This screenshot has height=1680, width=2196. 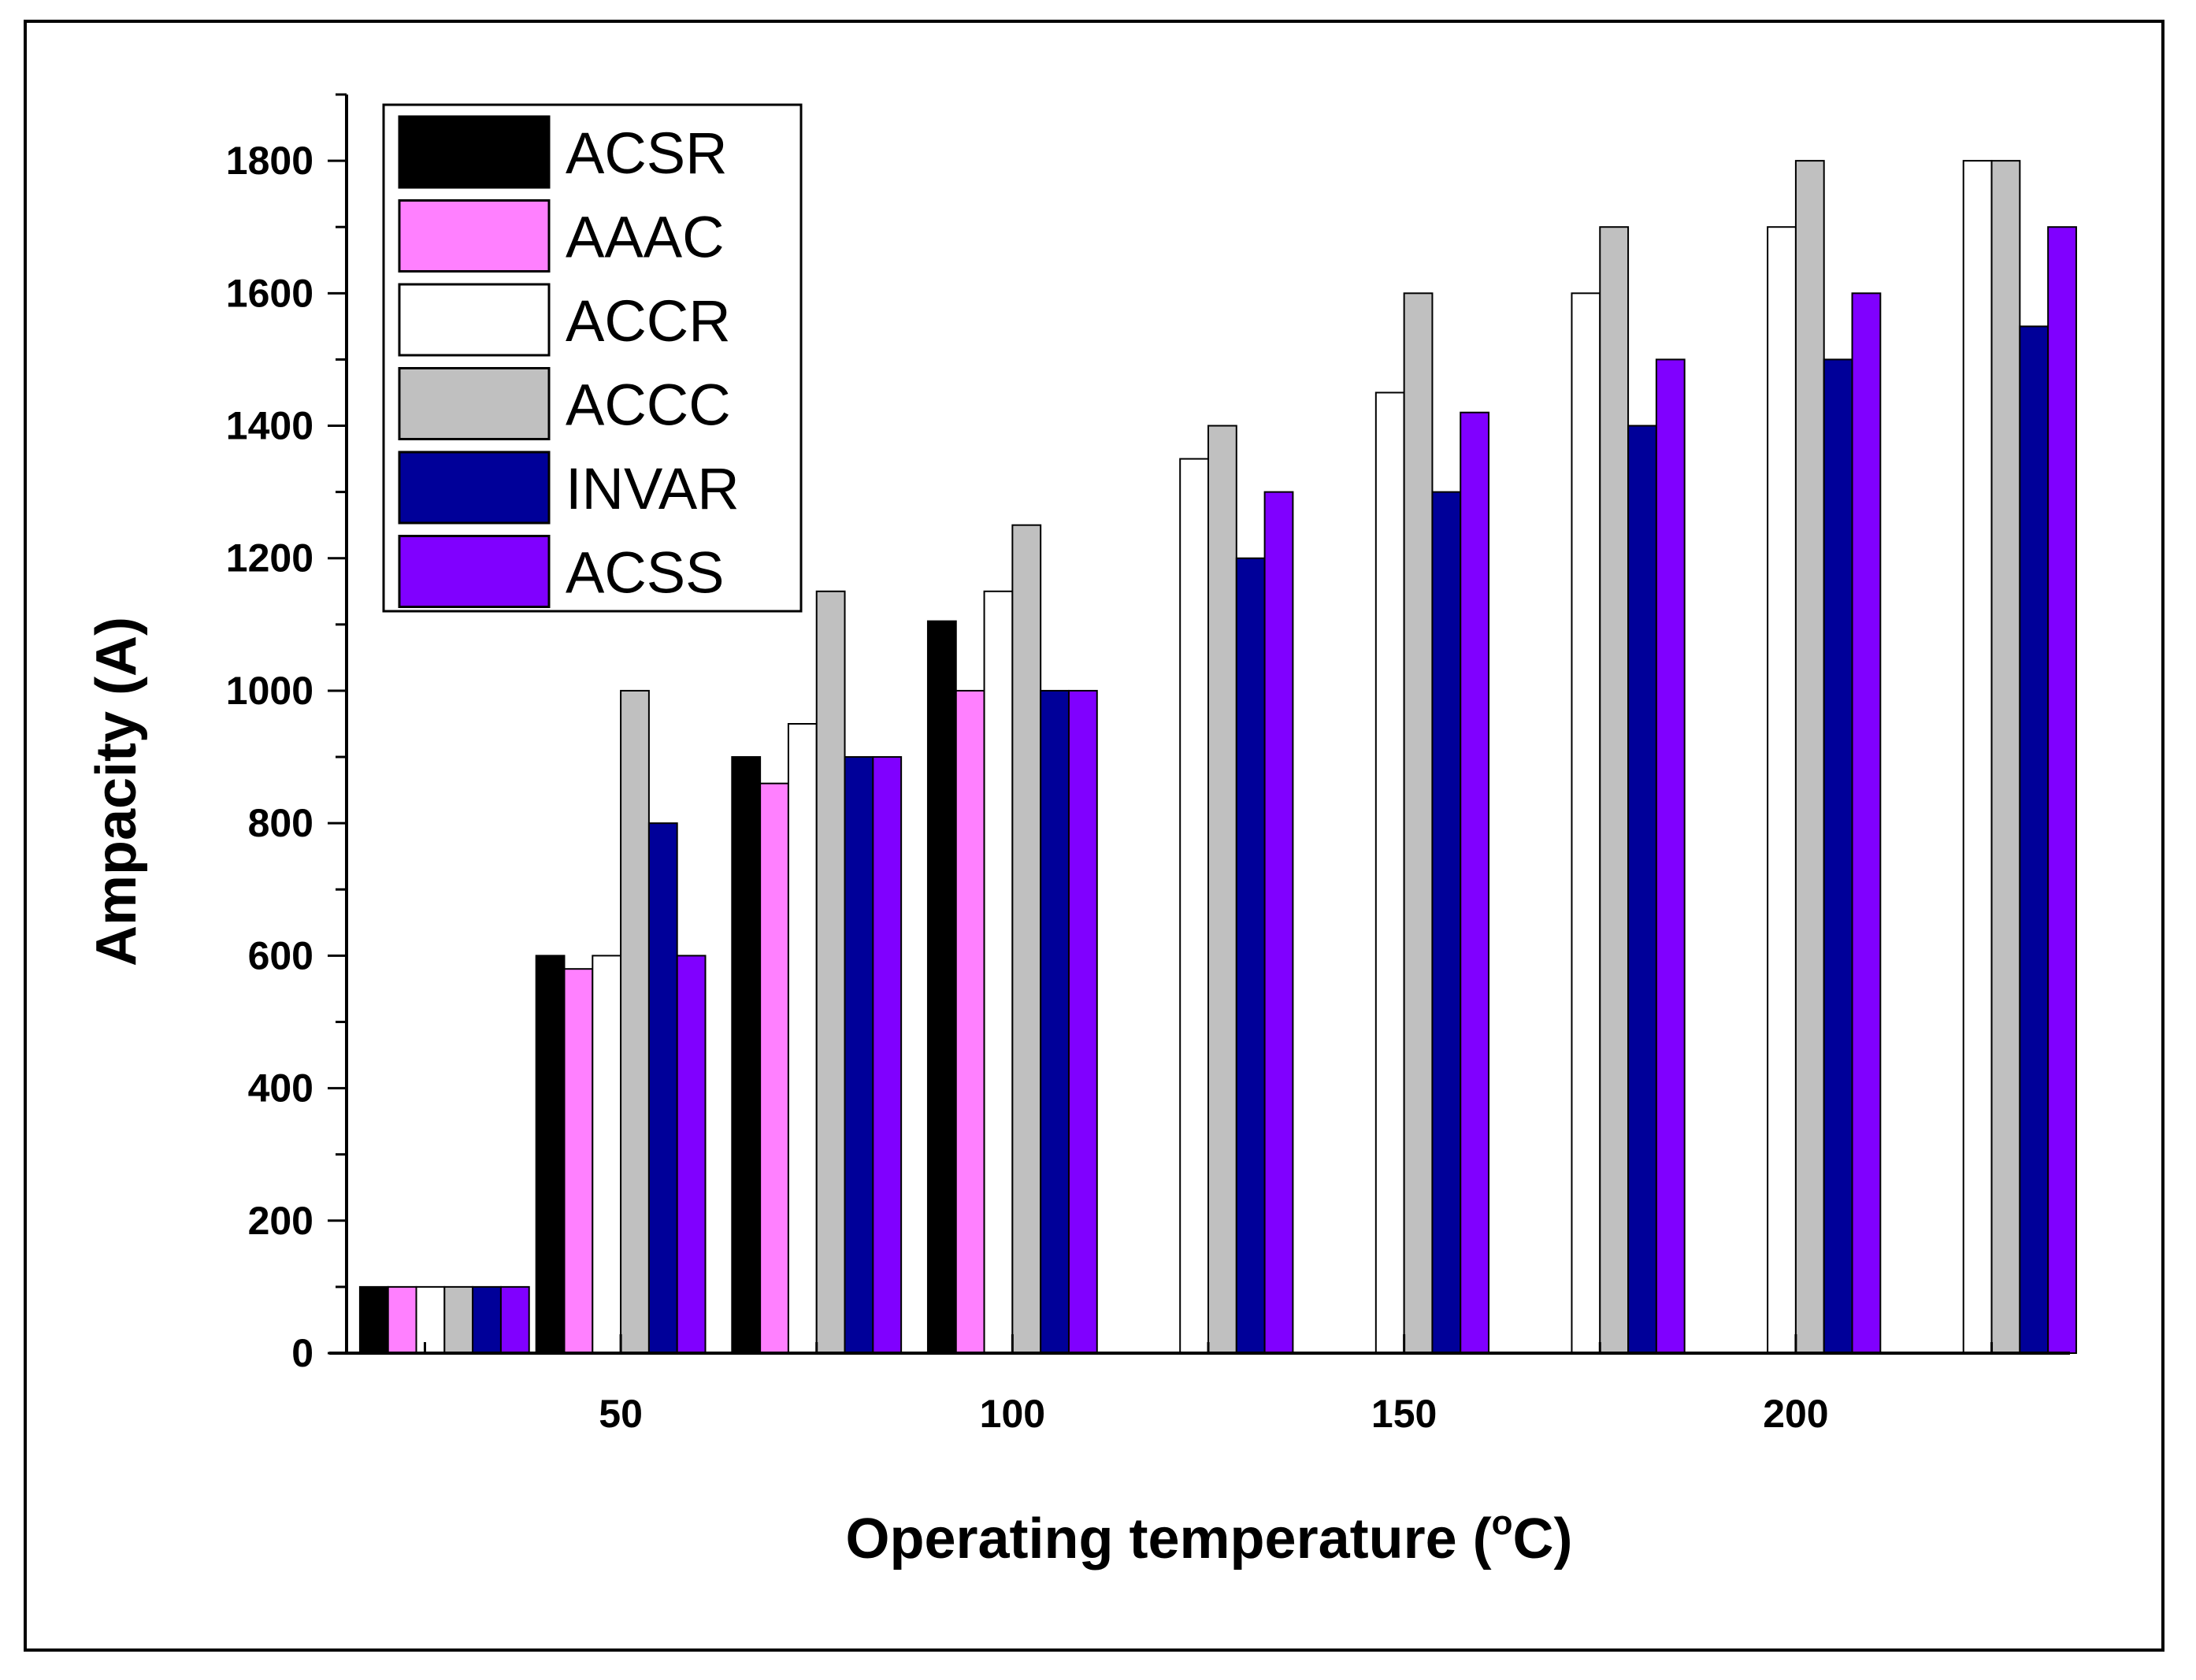 What do you see at coordinates (475, 152) in the screenshot?
I see `legend-swatch-acsr` at bounding box center [475, 152].